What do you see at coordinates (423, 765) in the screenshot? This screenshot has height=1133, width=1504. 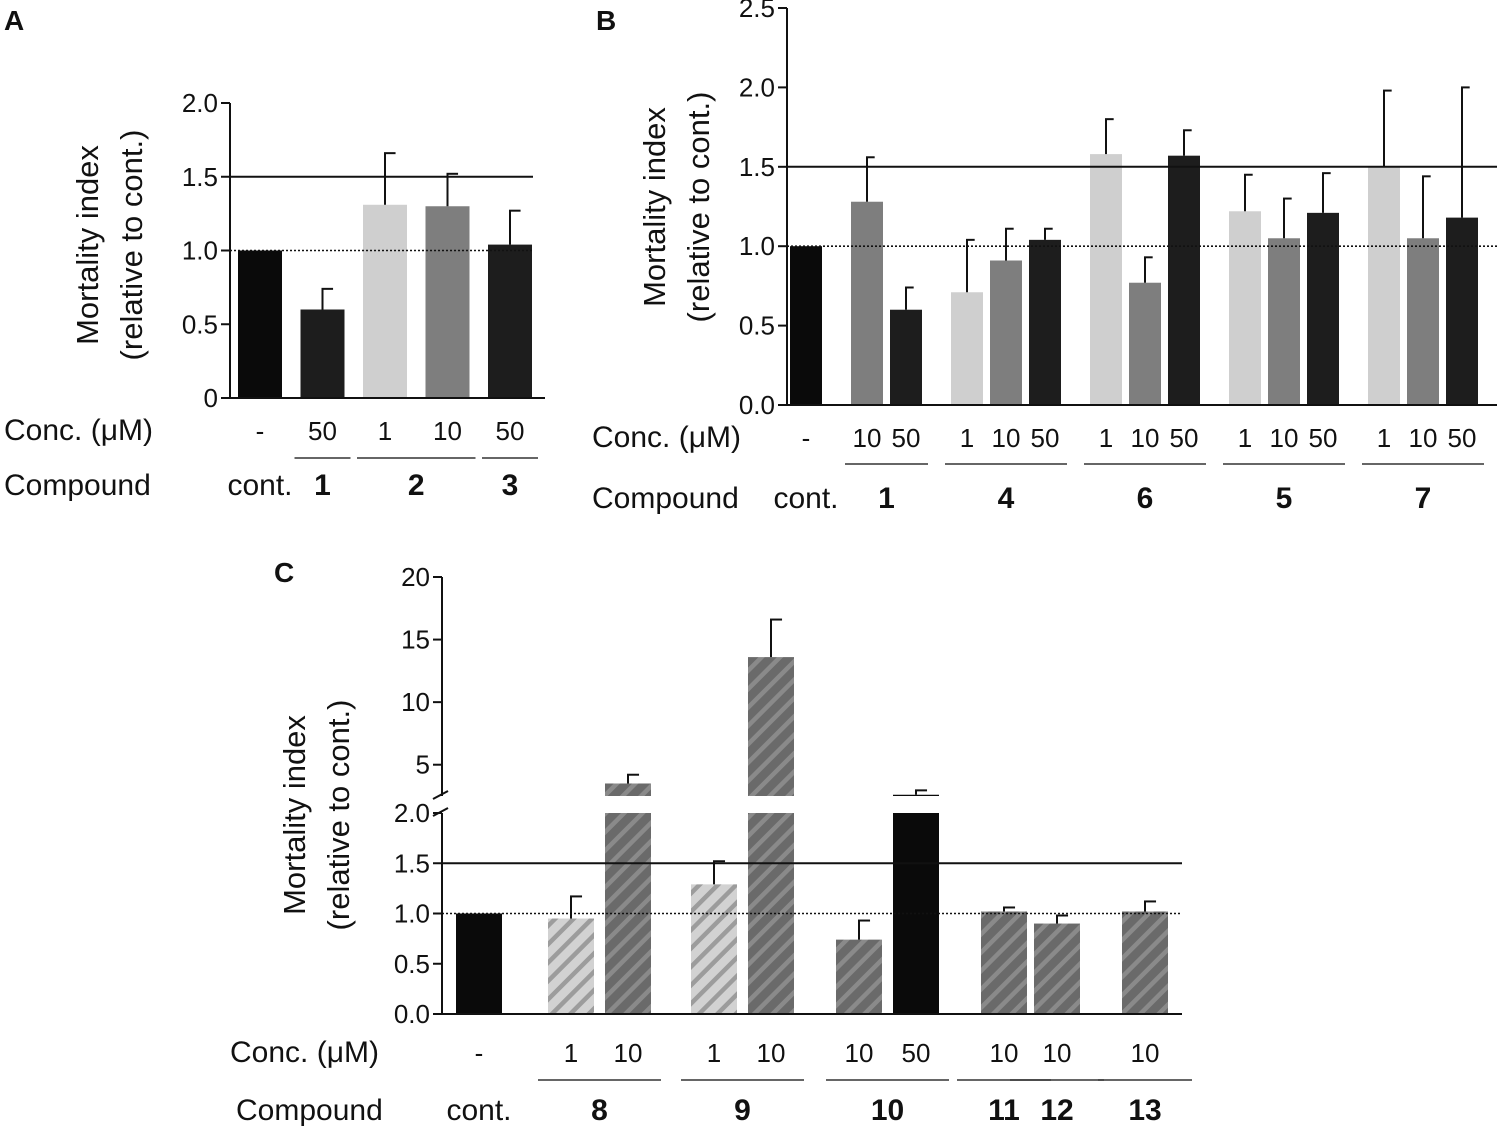 I see `y-tick-label: 5` at bounding box center [423, 765].